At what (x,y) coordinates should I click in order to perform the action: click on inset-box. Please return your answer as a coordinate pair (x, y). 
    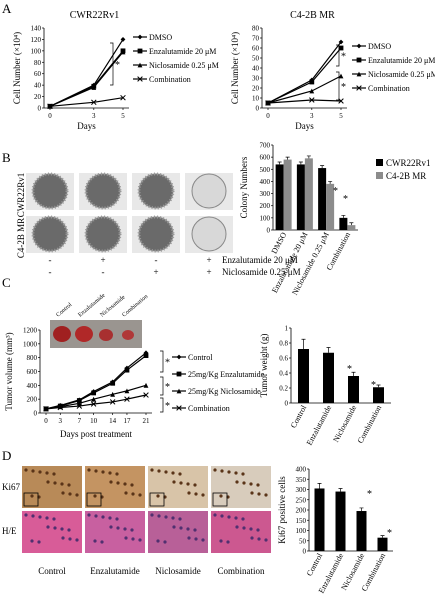
    Looking at the image, I should click on (157, 499).